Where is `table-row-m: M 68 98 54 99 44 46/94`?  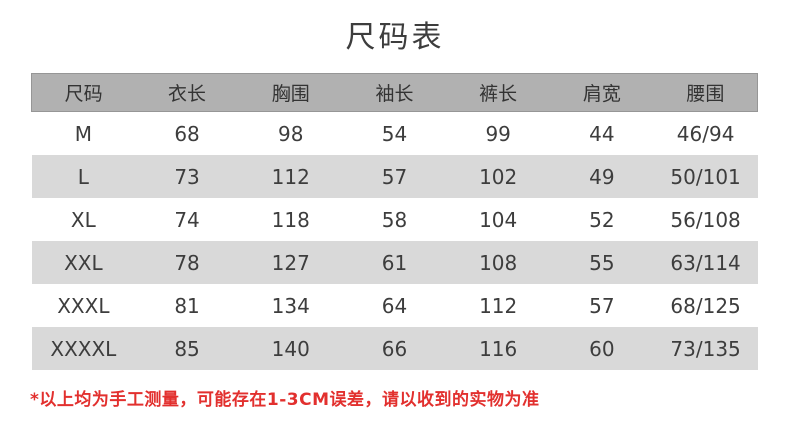
table-row-m: M 68 98 54 99 44 46/94 is located at coordinates (395, 134).